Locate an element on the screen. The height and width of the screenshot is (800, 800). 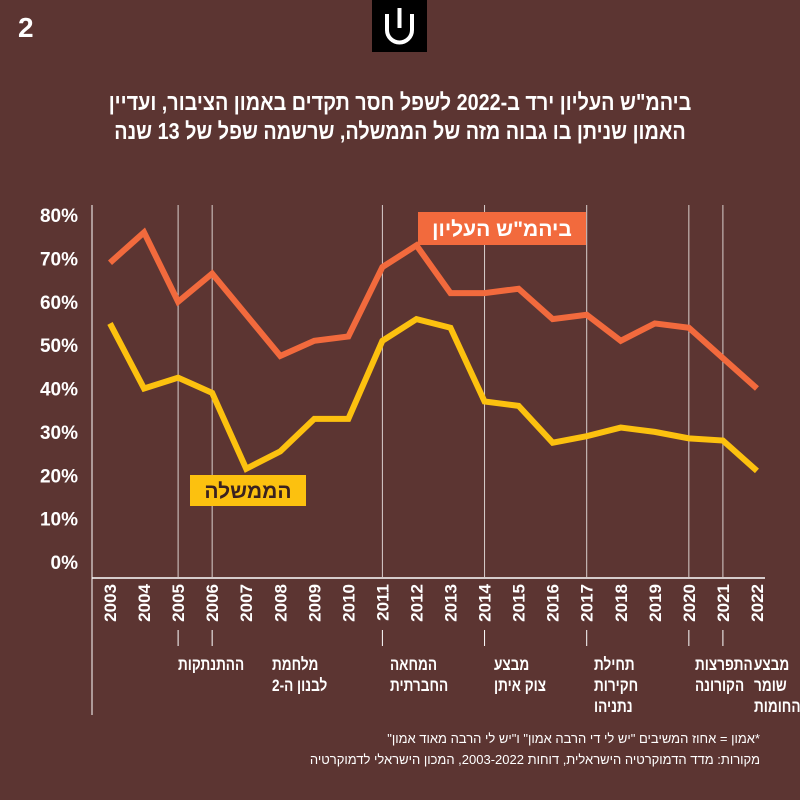
y-tick-label: 10% is located at coordinates (59, 520).